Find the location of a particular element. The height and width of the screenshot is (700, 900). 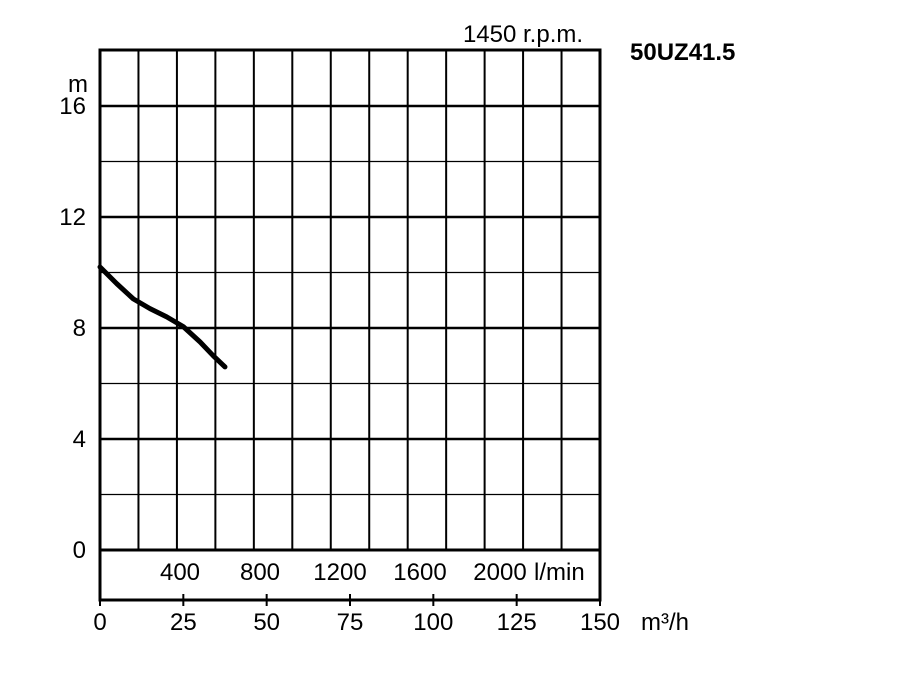

flow-lmin-unit-label: l/min is located at coordinates (559, 572).